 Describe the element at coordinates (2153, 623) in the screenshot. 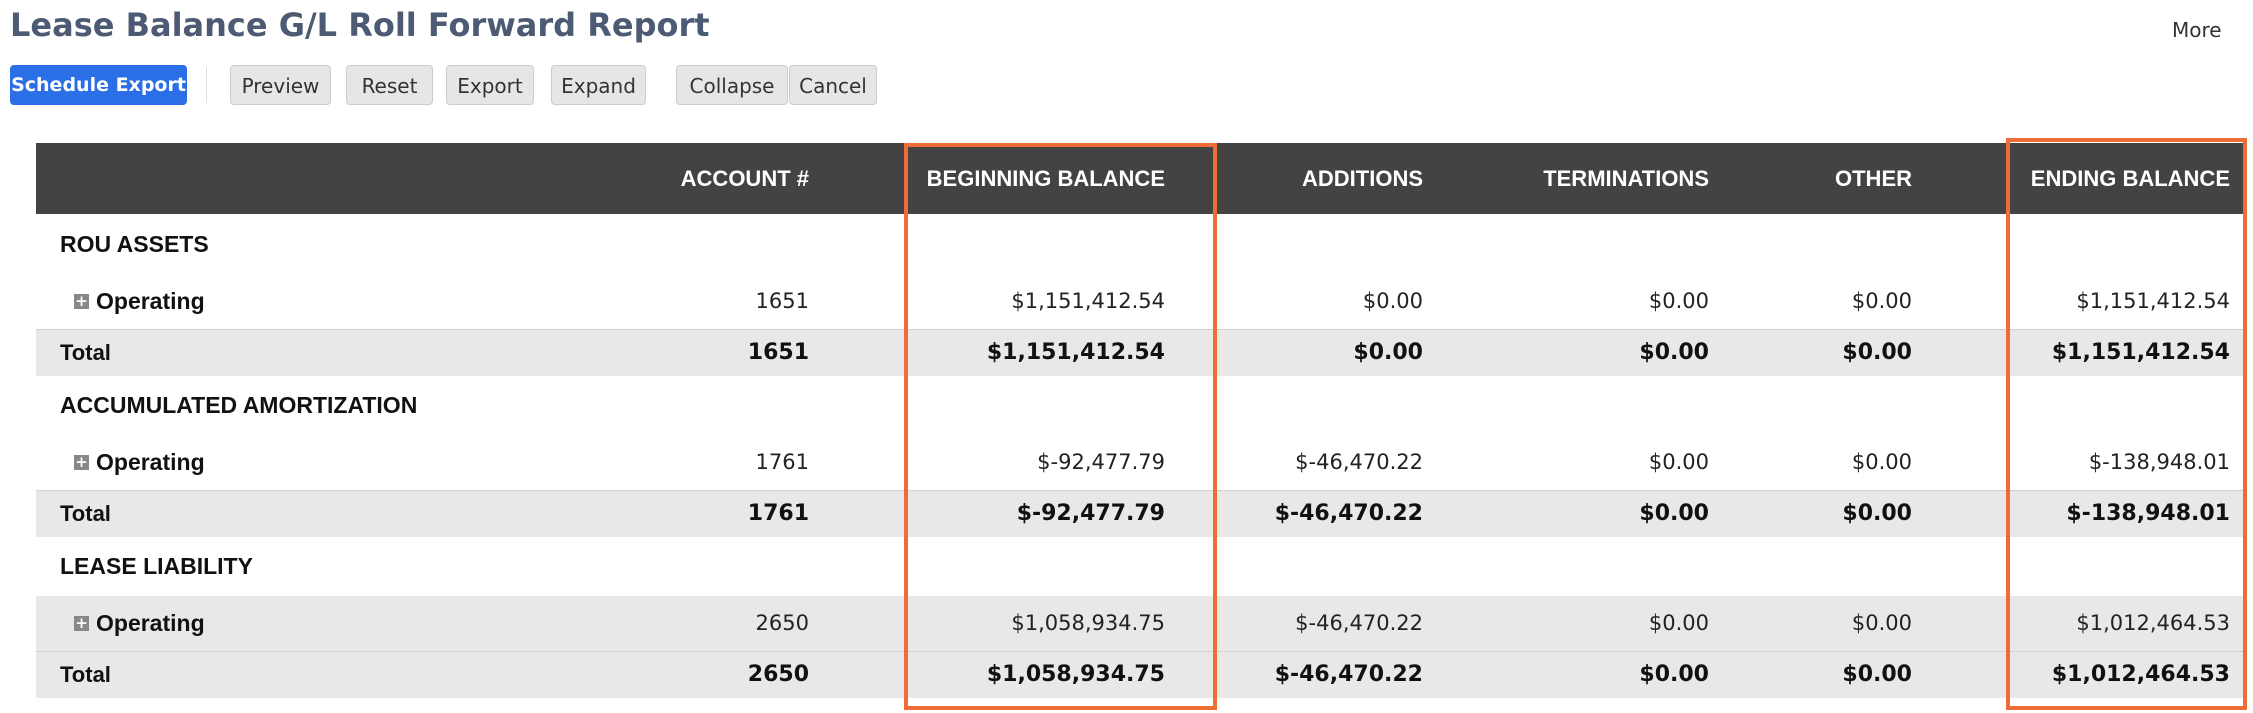

I see `cell-value: $1,012,464.53` at that location.